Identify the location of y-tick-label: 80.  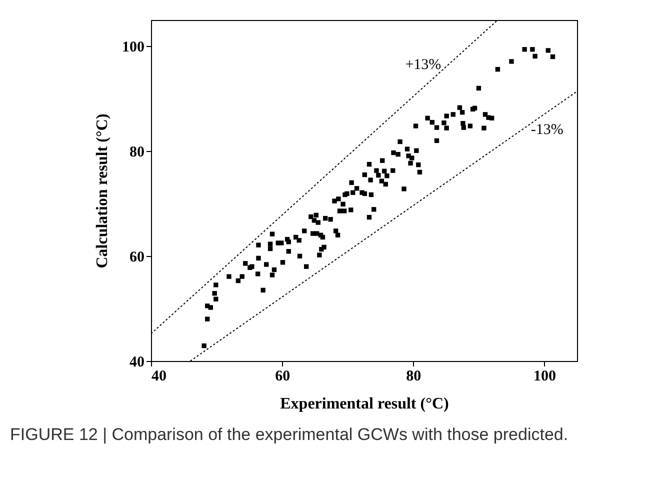
(137, 152).